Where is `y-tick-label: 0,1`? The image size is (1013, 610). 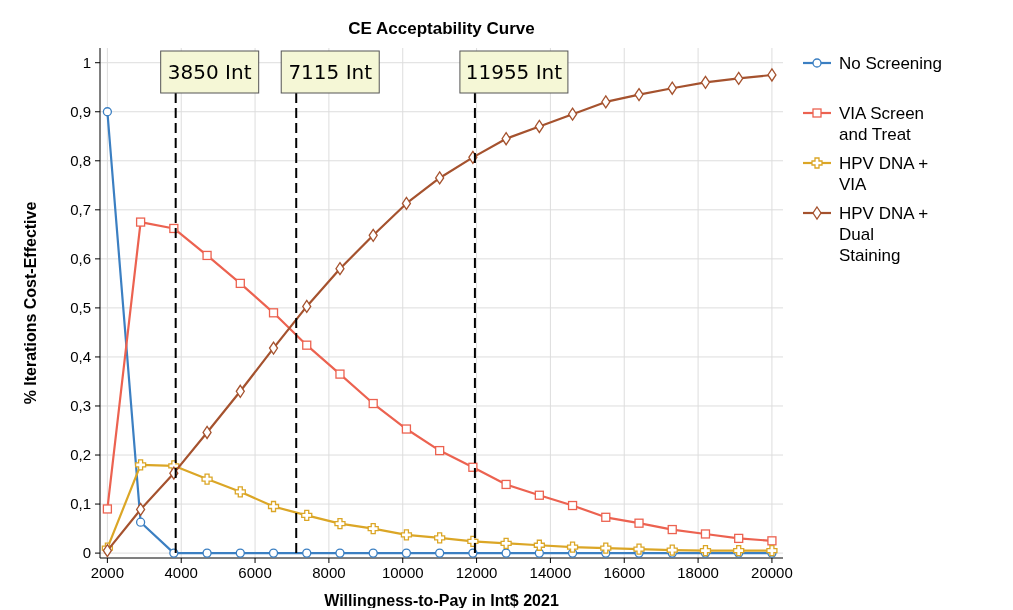
y-tick-label: 0,1 is located at coordinates (80, 504).